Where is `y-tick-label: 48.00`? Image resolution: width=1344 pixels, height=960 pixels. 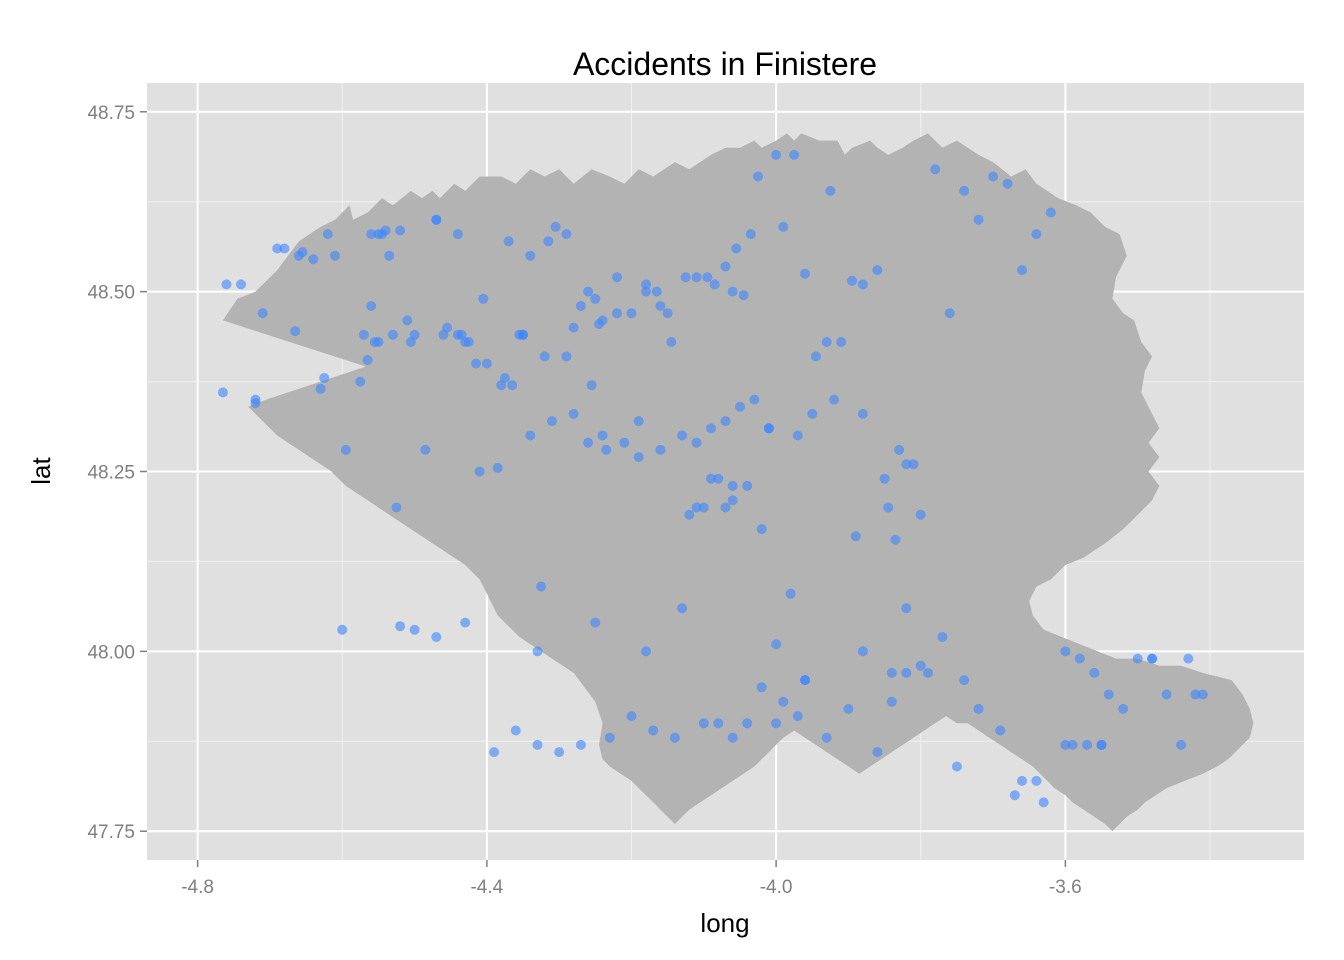
y-tick-label: 48.00 is located at coordinates (111, 652).